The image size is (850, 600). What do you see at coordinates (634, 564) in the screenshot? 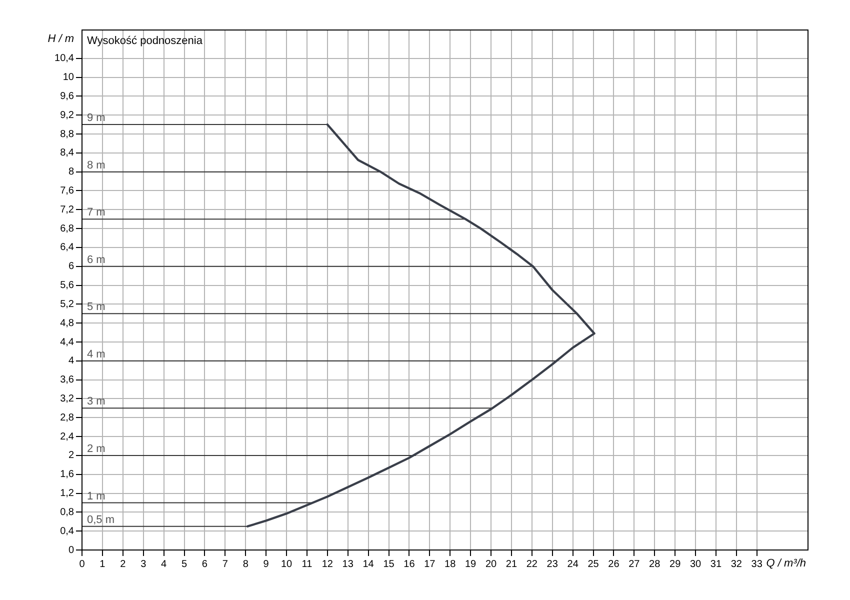
I see `x-tick-label: 27` at bounding box center [634, 564].